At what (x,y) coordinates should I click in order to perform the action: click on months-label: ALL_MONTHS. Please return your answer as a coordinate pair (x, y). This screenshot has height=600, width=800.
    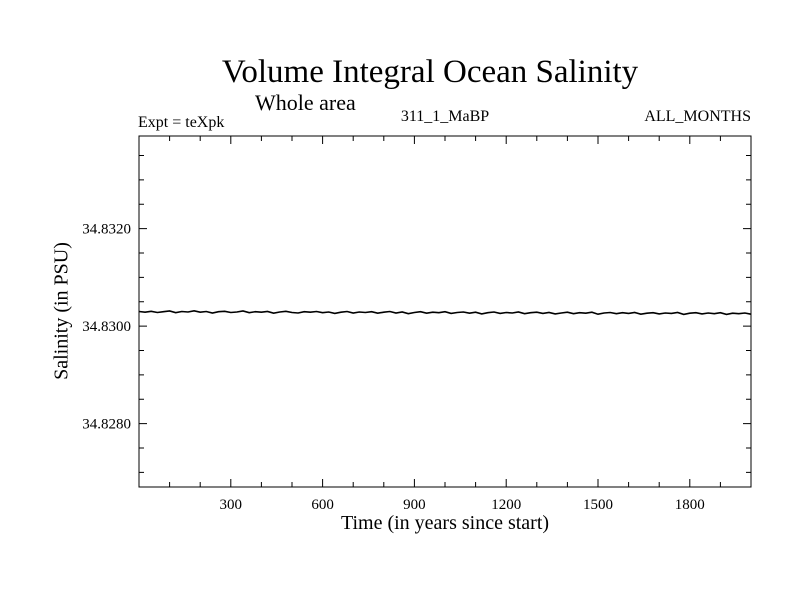
    Looking at the image, I should click on (697, 116).